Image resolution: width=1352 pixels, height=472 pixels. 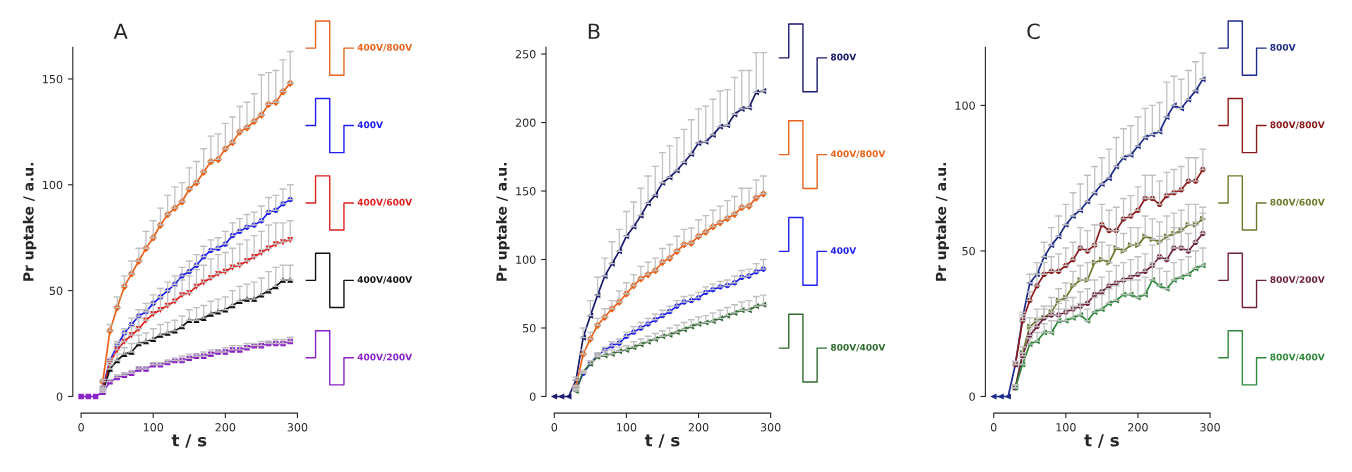 What do you see at coordinates (1033, 31) in the screenshot?
I see `chart-title: C` at bounding box center [1033, 31].